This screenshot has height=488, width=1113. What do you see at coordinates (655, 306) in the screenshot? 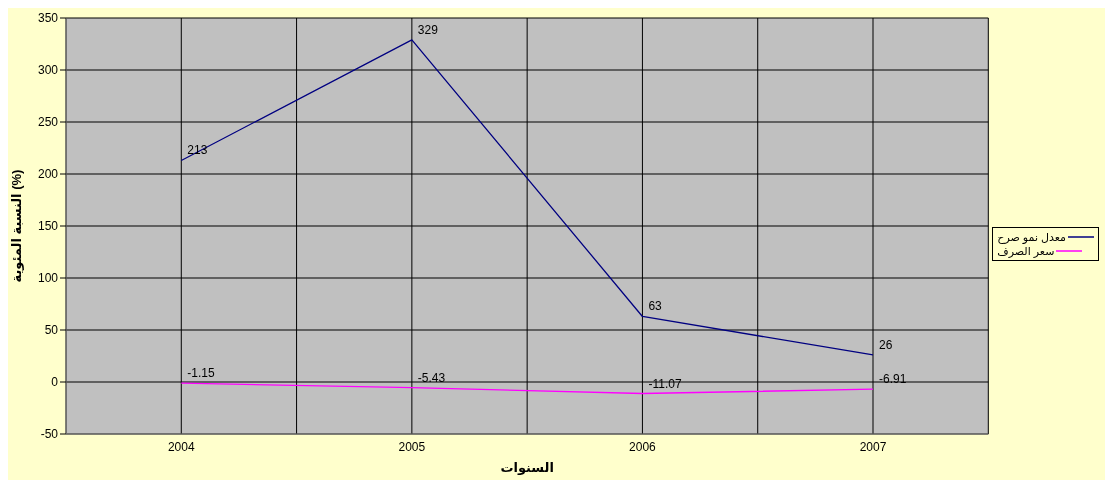
I see `data-label: 63` at bounding box center [655, 306].